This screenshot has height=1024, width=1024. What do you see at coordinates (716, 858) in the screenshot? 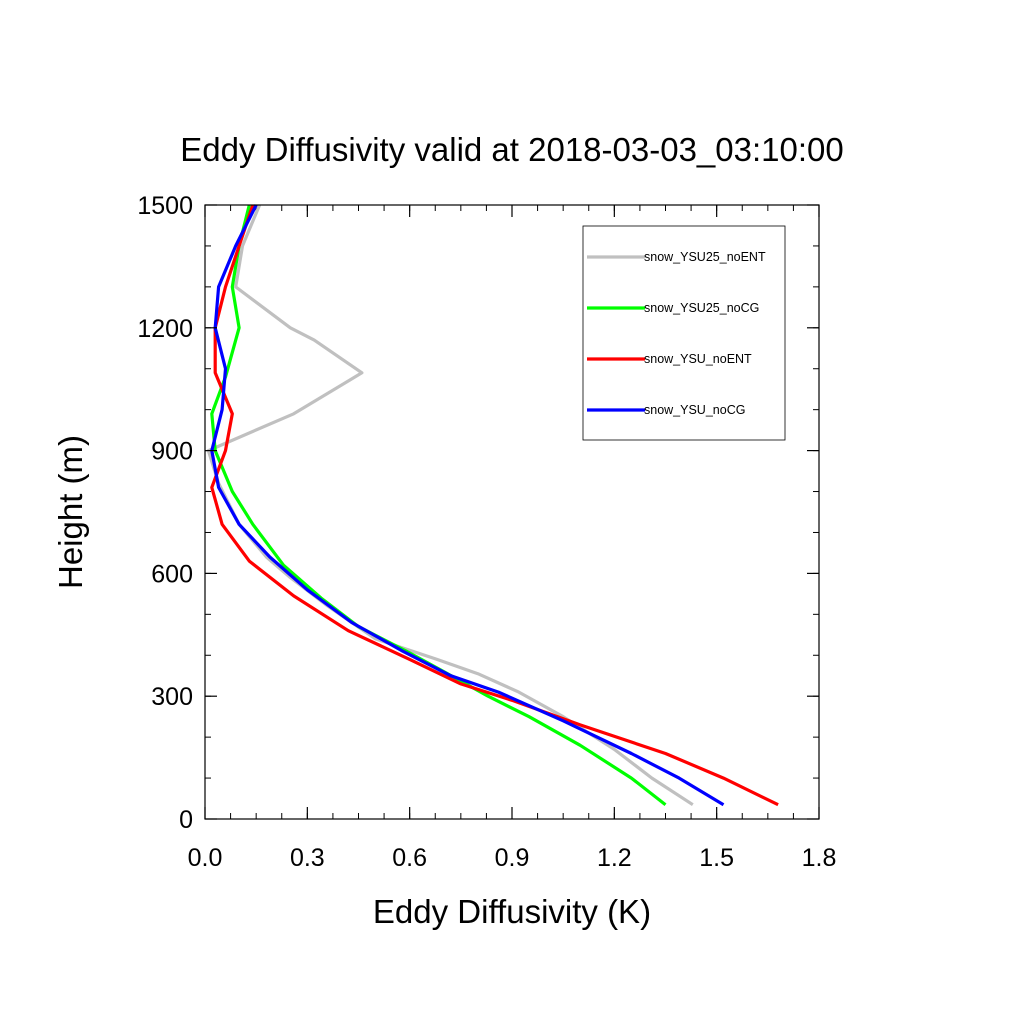
I see `x-tick-label: 1.5` at bounding box center [716, 858].